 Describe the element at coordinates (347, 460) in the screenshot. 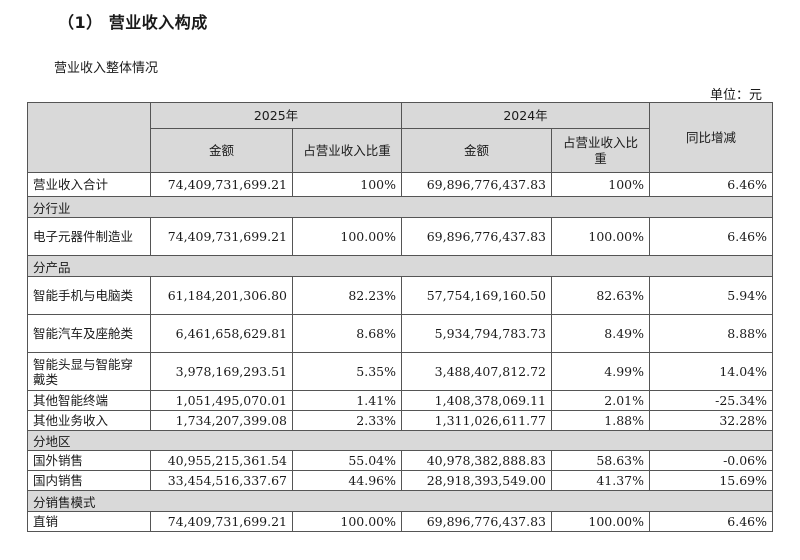

I see `ratio-2025: 55.04%` at that location.